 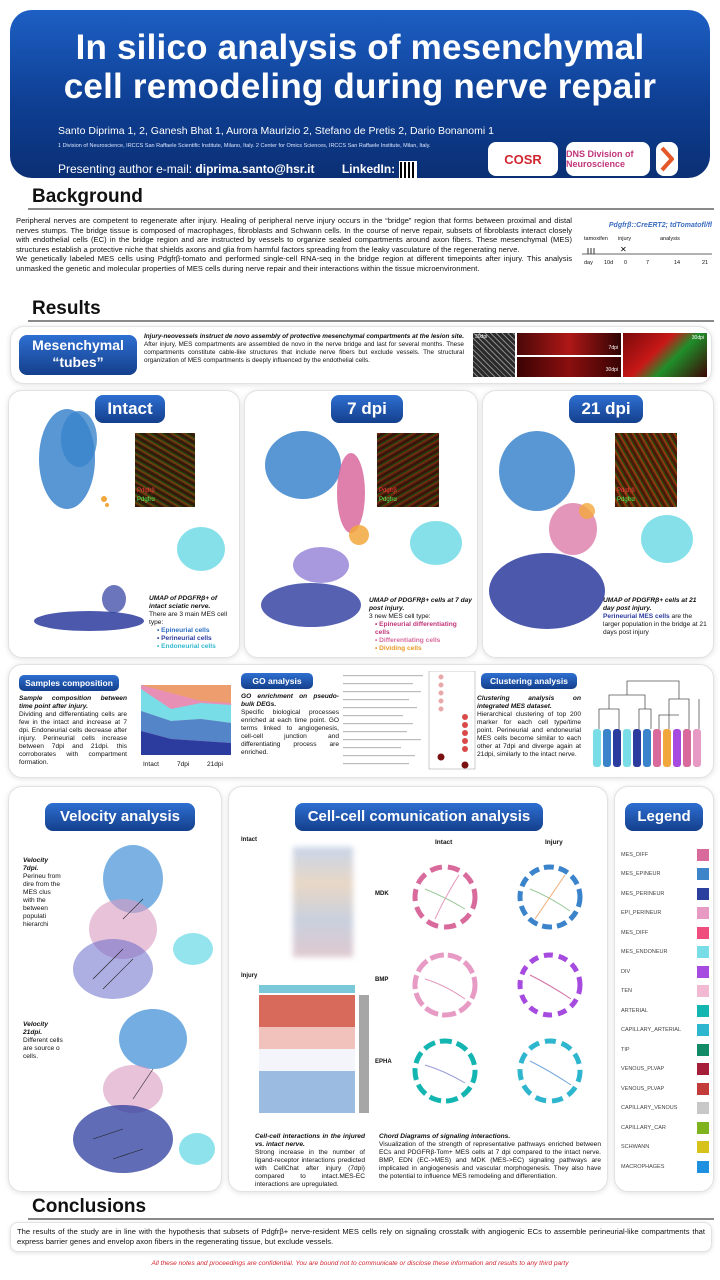 What do you see at coordinates (165, 470) in the screenshot?
I see `intact-fluorescence-inset: Pdgfrβ Pdgfrα` at bounding box center [165, 470].